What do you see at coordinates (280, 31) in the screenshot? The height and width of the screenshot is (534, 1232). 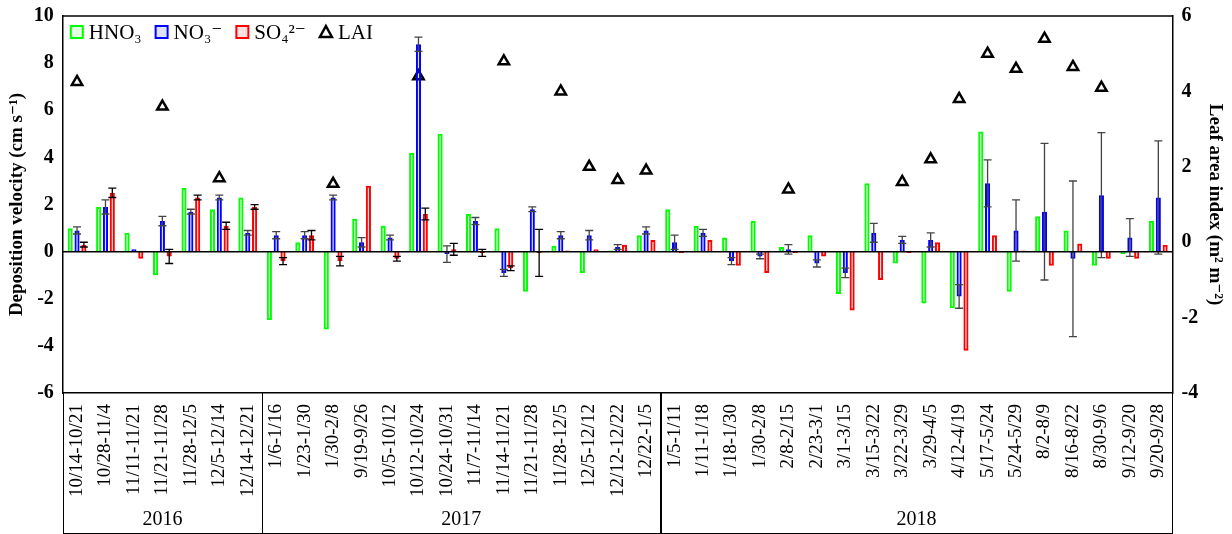 I see `legend-label: SO₄²⁻` at bounding box center [280, 31].